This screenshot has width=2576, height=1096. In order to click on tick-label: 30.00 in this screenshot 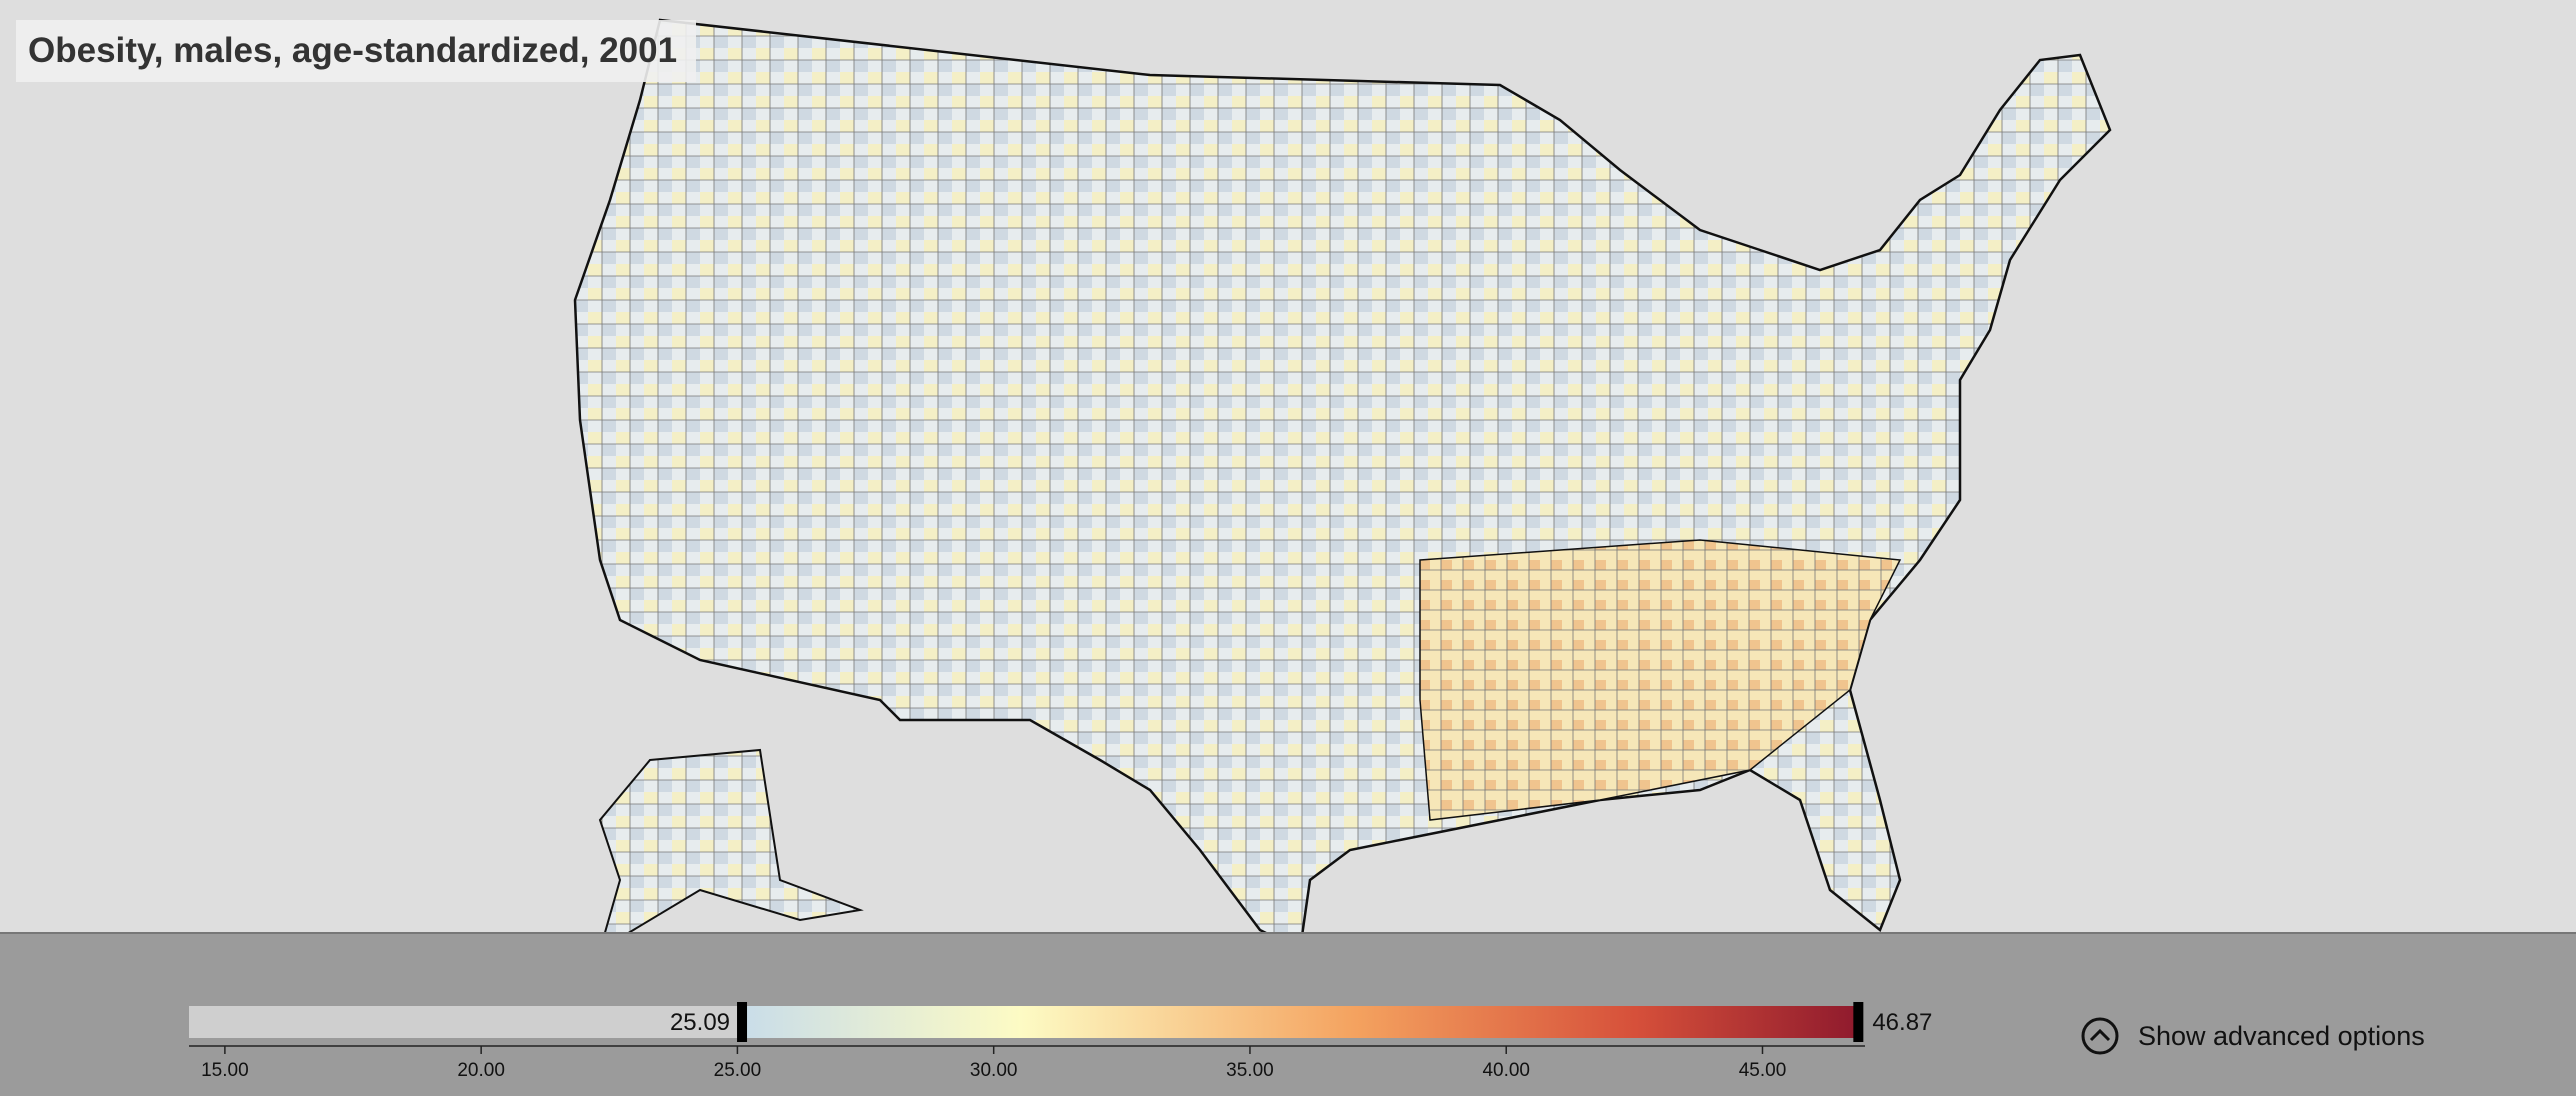, I will do `click(994, 1070)`.